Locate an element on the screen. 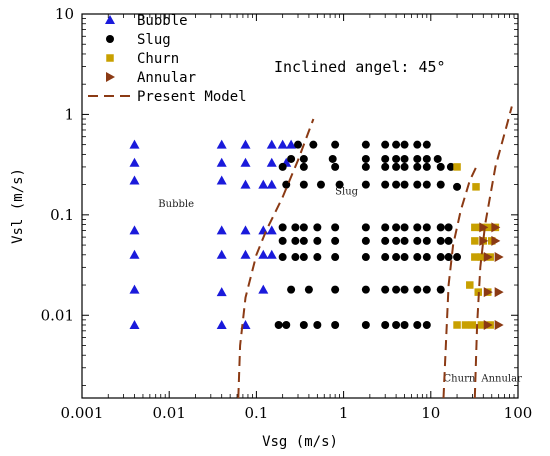 The width and height of the screenshot is (550, 456). region-label: Slug is located at coordinates (346, 191).